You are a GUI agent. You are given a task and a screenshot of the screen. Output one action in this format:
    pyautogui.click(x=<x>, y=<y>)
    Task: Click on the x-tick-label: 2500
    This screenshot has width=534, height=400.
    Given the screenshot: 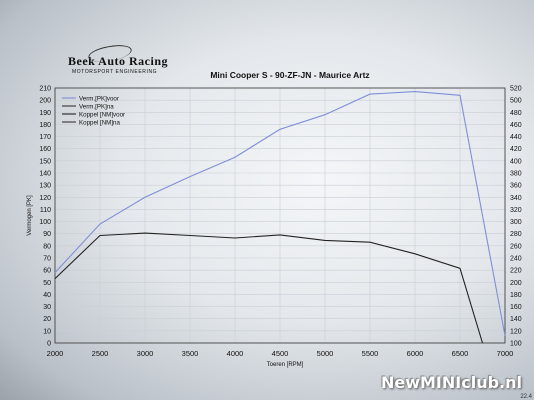 What is the action you would take?
    pyautogui.click(x=100, y=353)
    